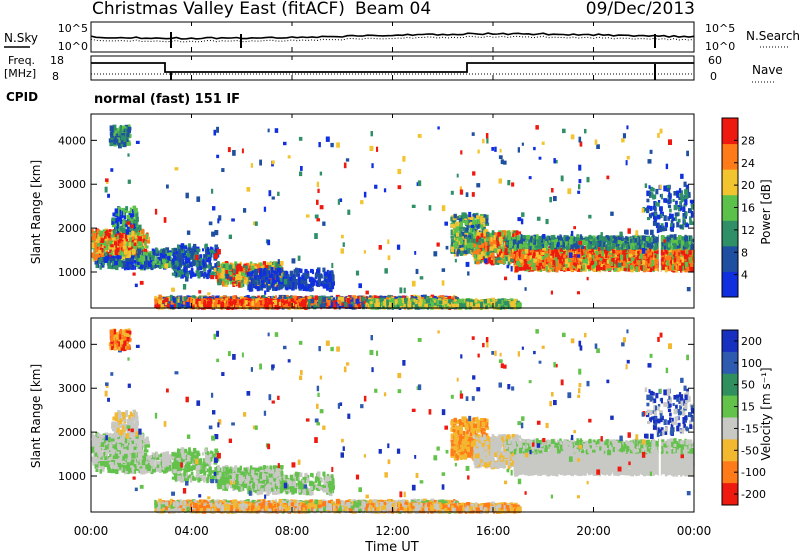 Image resolution: width=800 pixels, height=554 pixels. What do you see at coordinates (72, 272) in the screenshot?
I see `ytick-label-0-0: 1000` at bounding box center [72, 272].